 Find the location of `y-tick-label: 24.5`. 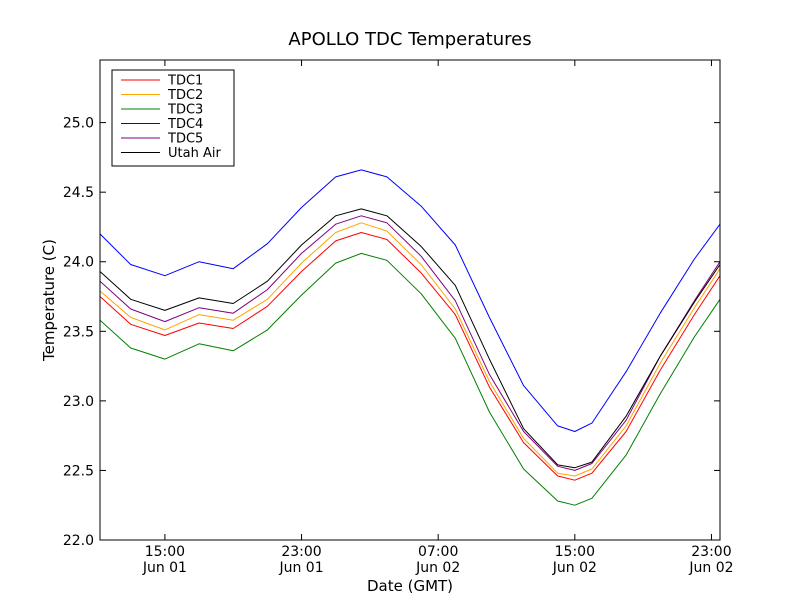

y-tick-label: 24.5 is located at coordinates (78, 193).